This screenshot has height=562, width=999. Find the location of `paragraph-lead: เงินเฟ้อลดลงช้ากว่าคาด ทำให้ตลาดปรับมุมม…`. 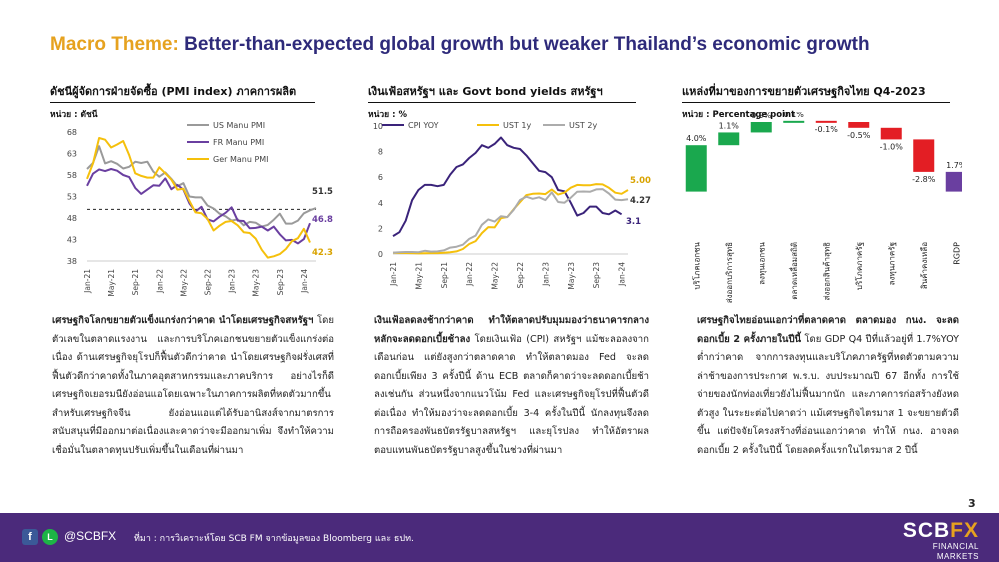

paragraph-lead: เงินเฟ้อลดลงช้ากว่าคาด ทำให้ตลาดปรับมุมม… is located at coordinates (511, 330).